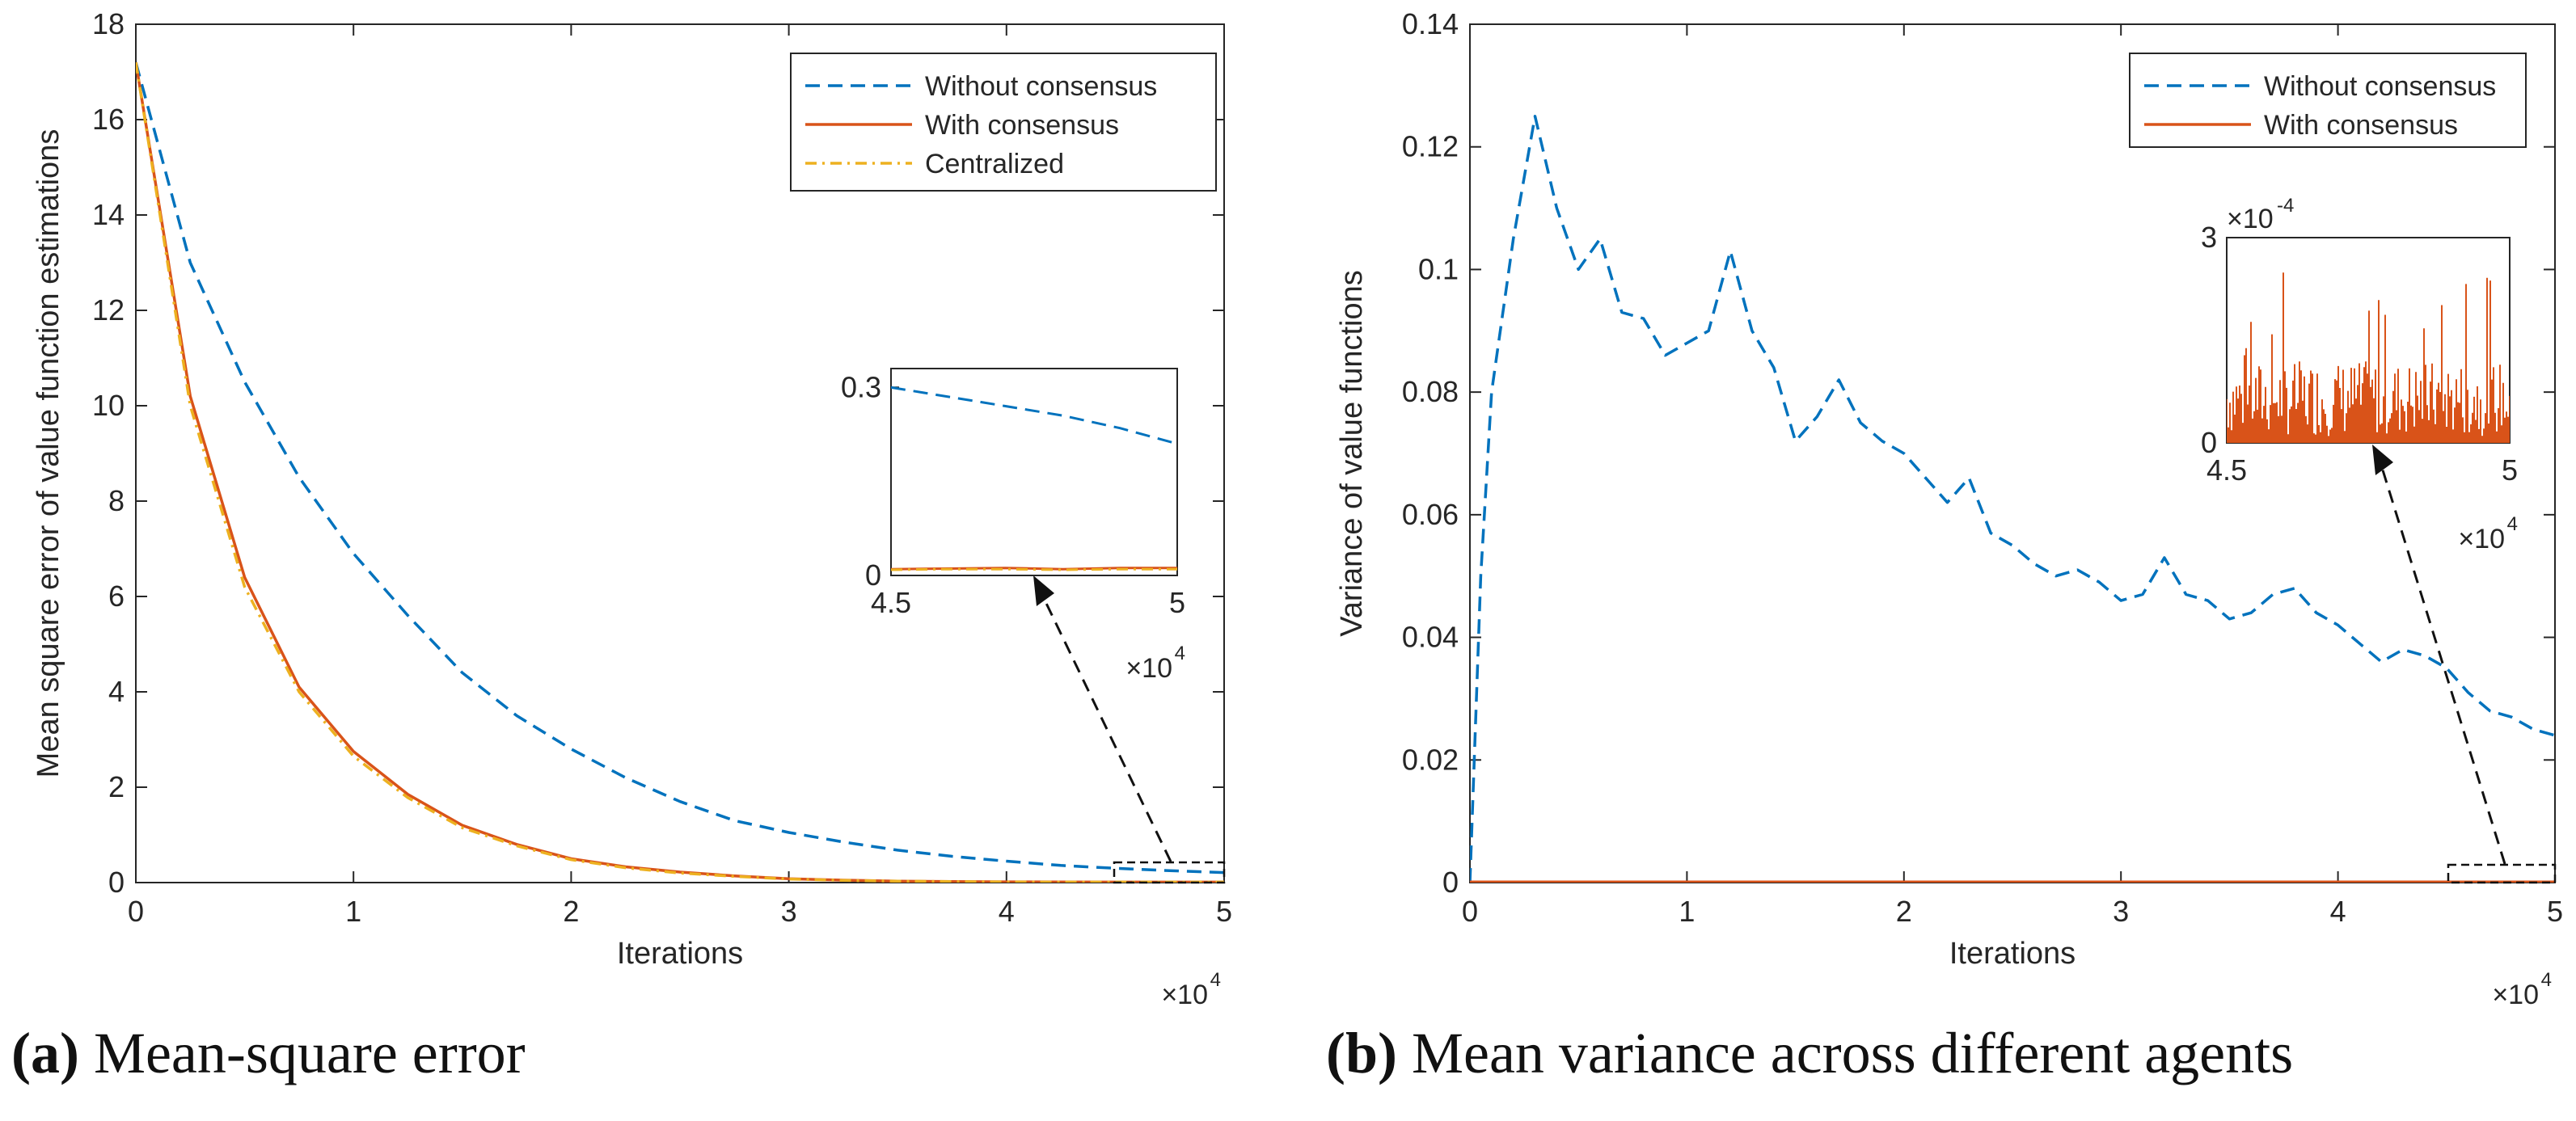  I want to click on y-tick-label: 6, so click(116, 596).